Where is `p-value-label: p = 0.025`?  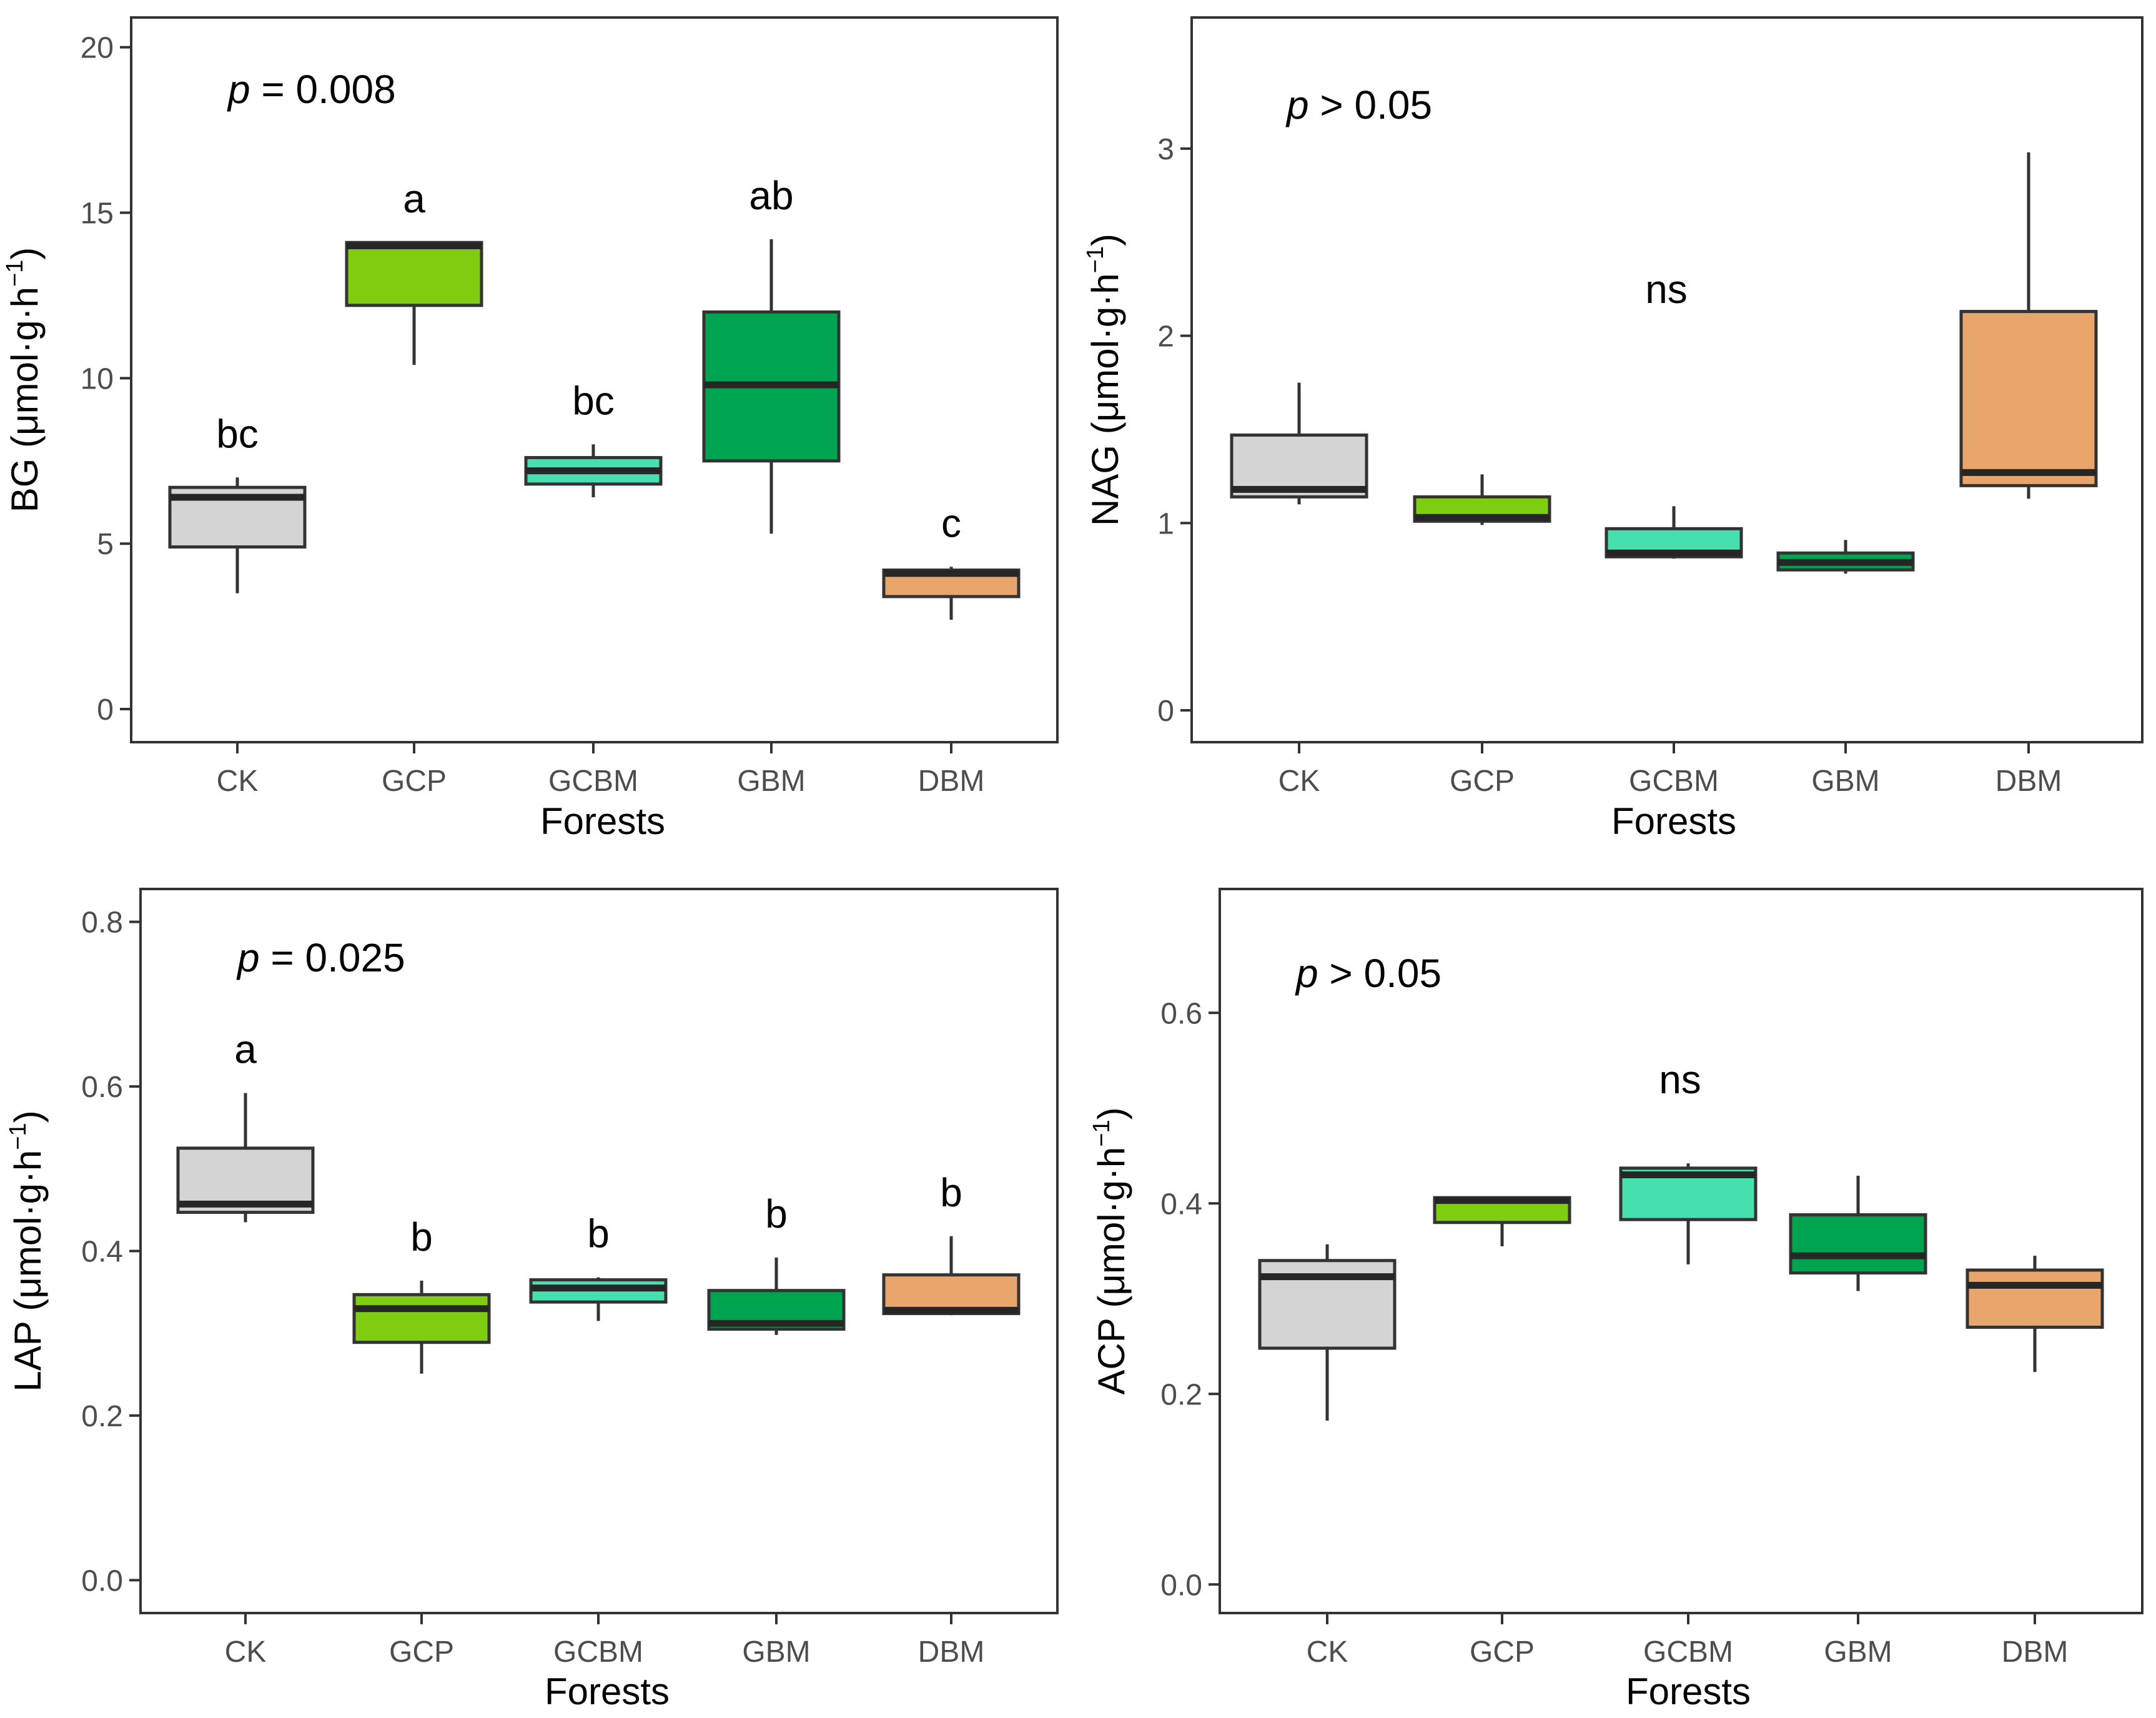 p-value-label: p = 0.025 is located at coordinates (320, 957).